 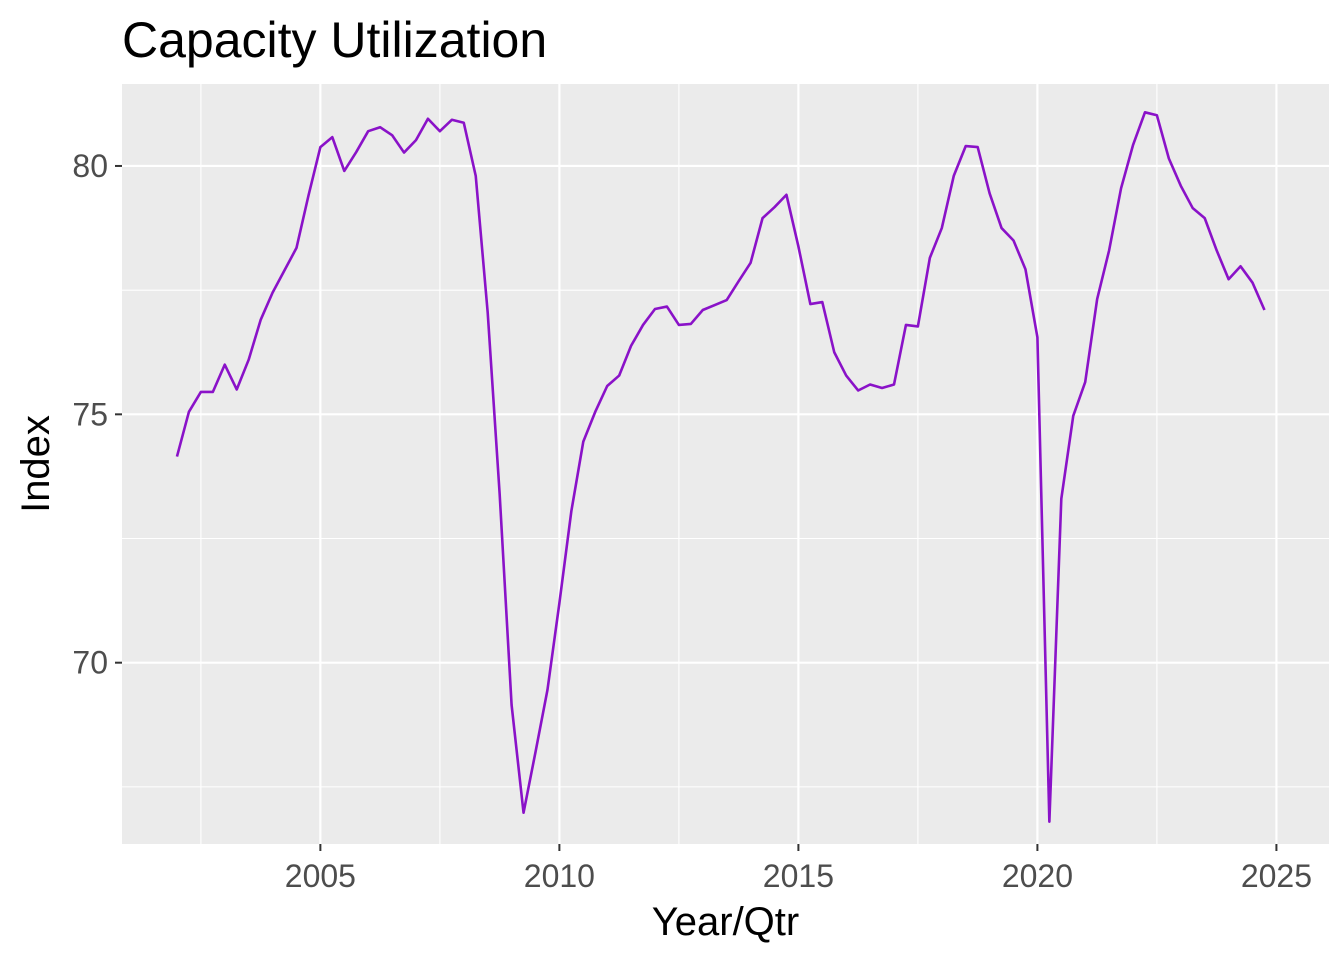 I want to click on x-tick-label: 2005, so click(x=320, y=876).